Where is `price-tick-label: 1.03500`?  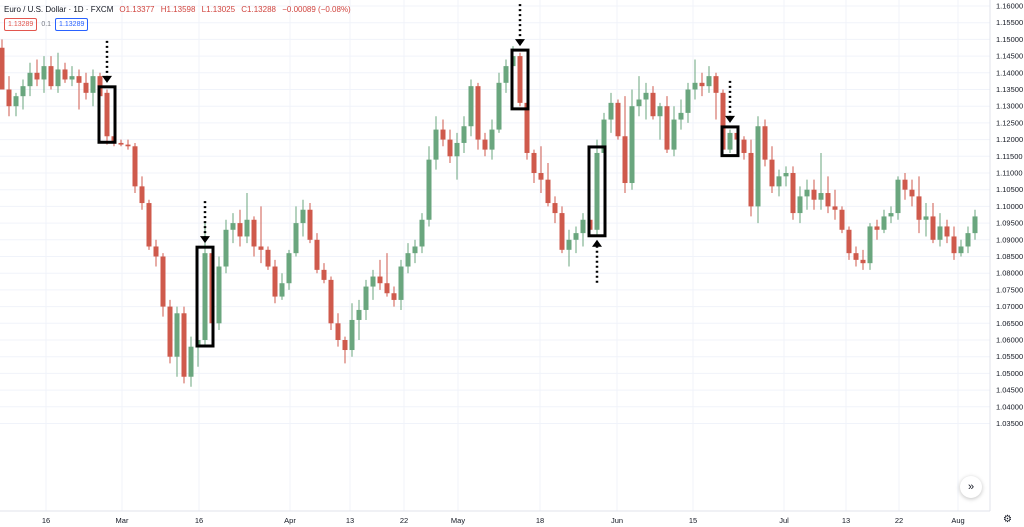
price-tick-label: 1.03500 is located at coordinates (1009, 423).